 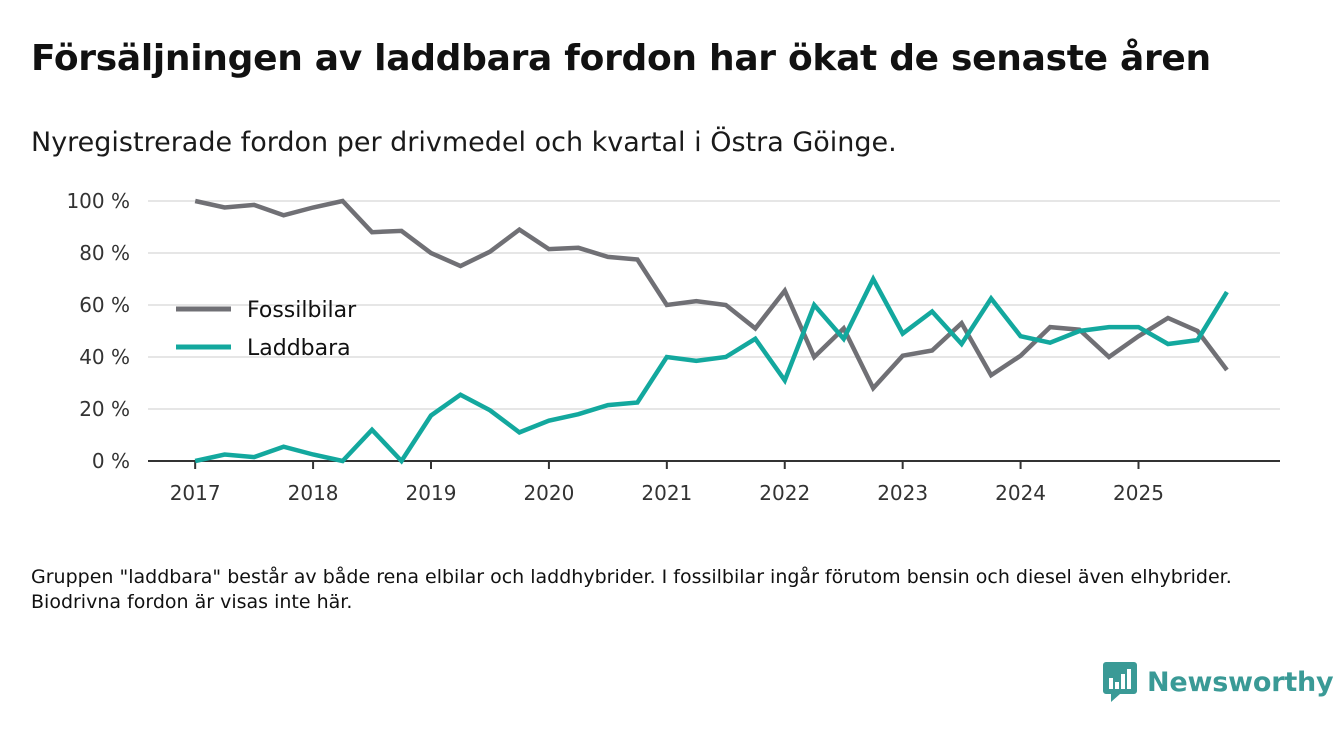 I want to click on y-tick-label: 40 %, so click(x=104, y=357).